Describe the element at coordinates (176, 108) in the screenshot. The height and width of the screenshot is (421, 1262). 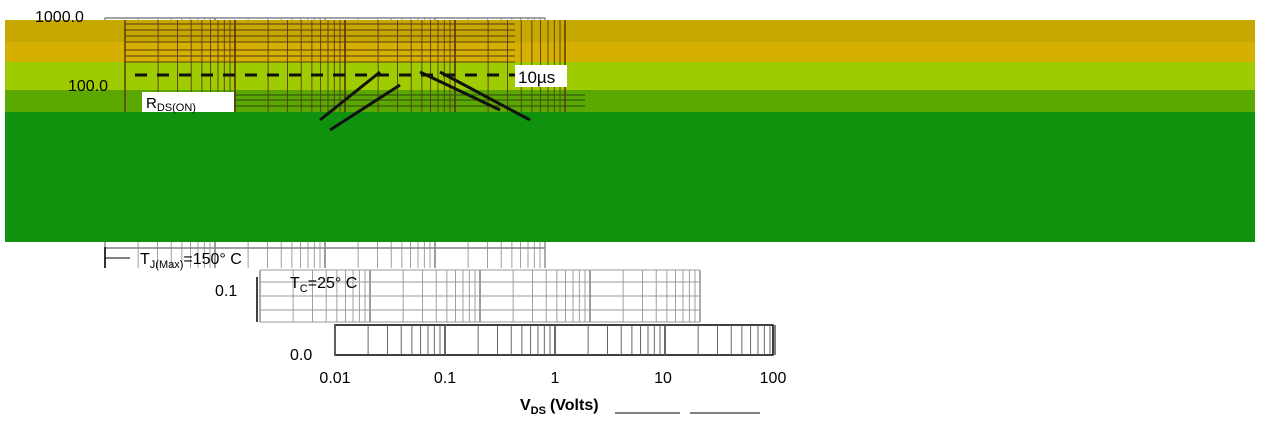
I see `rds-subscript: DS(ON)` at that location.